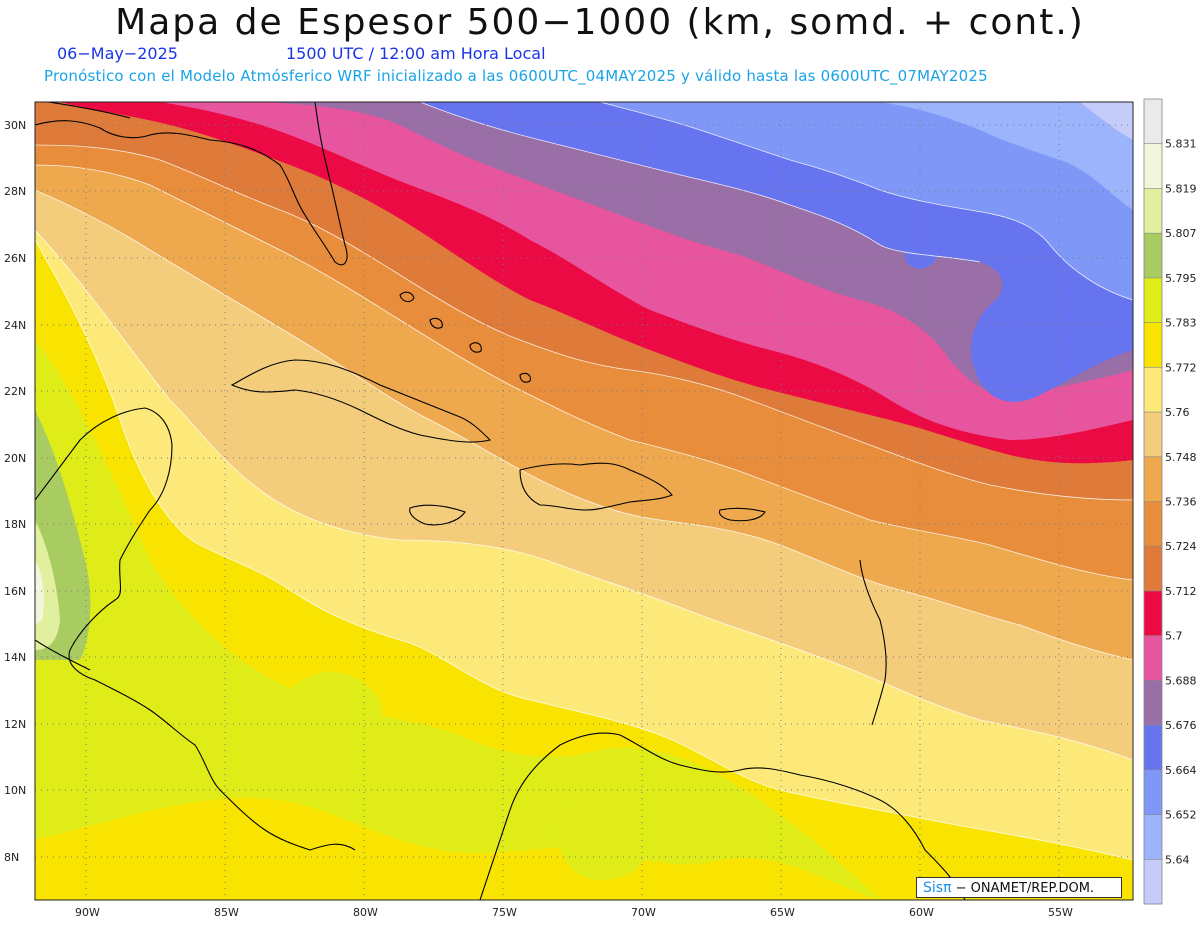  What do you see at coordinates (15, 258) in the screenshot?
I see `lat-label: 26N` at bounding box center [15, 258].